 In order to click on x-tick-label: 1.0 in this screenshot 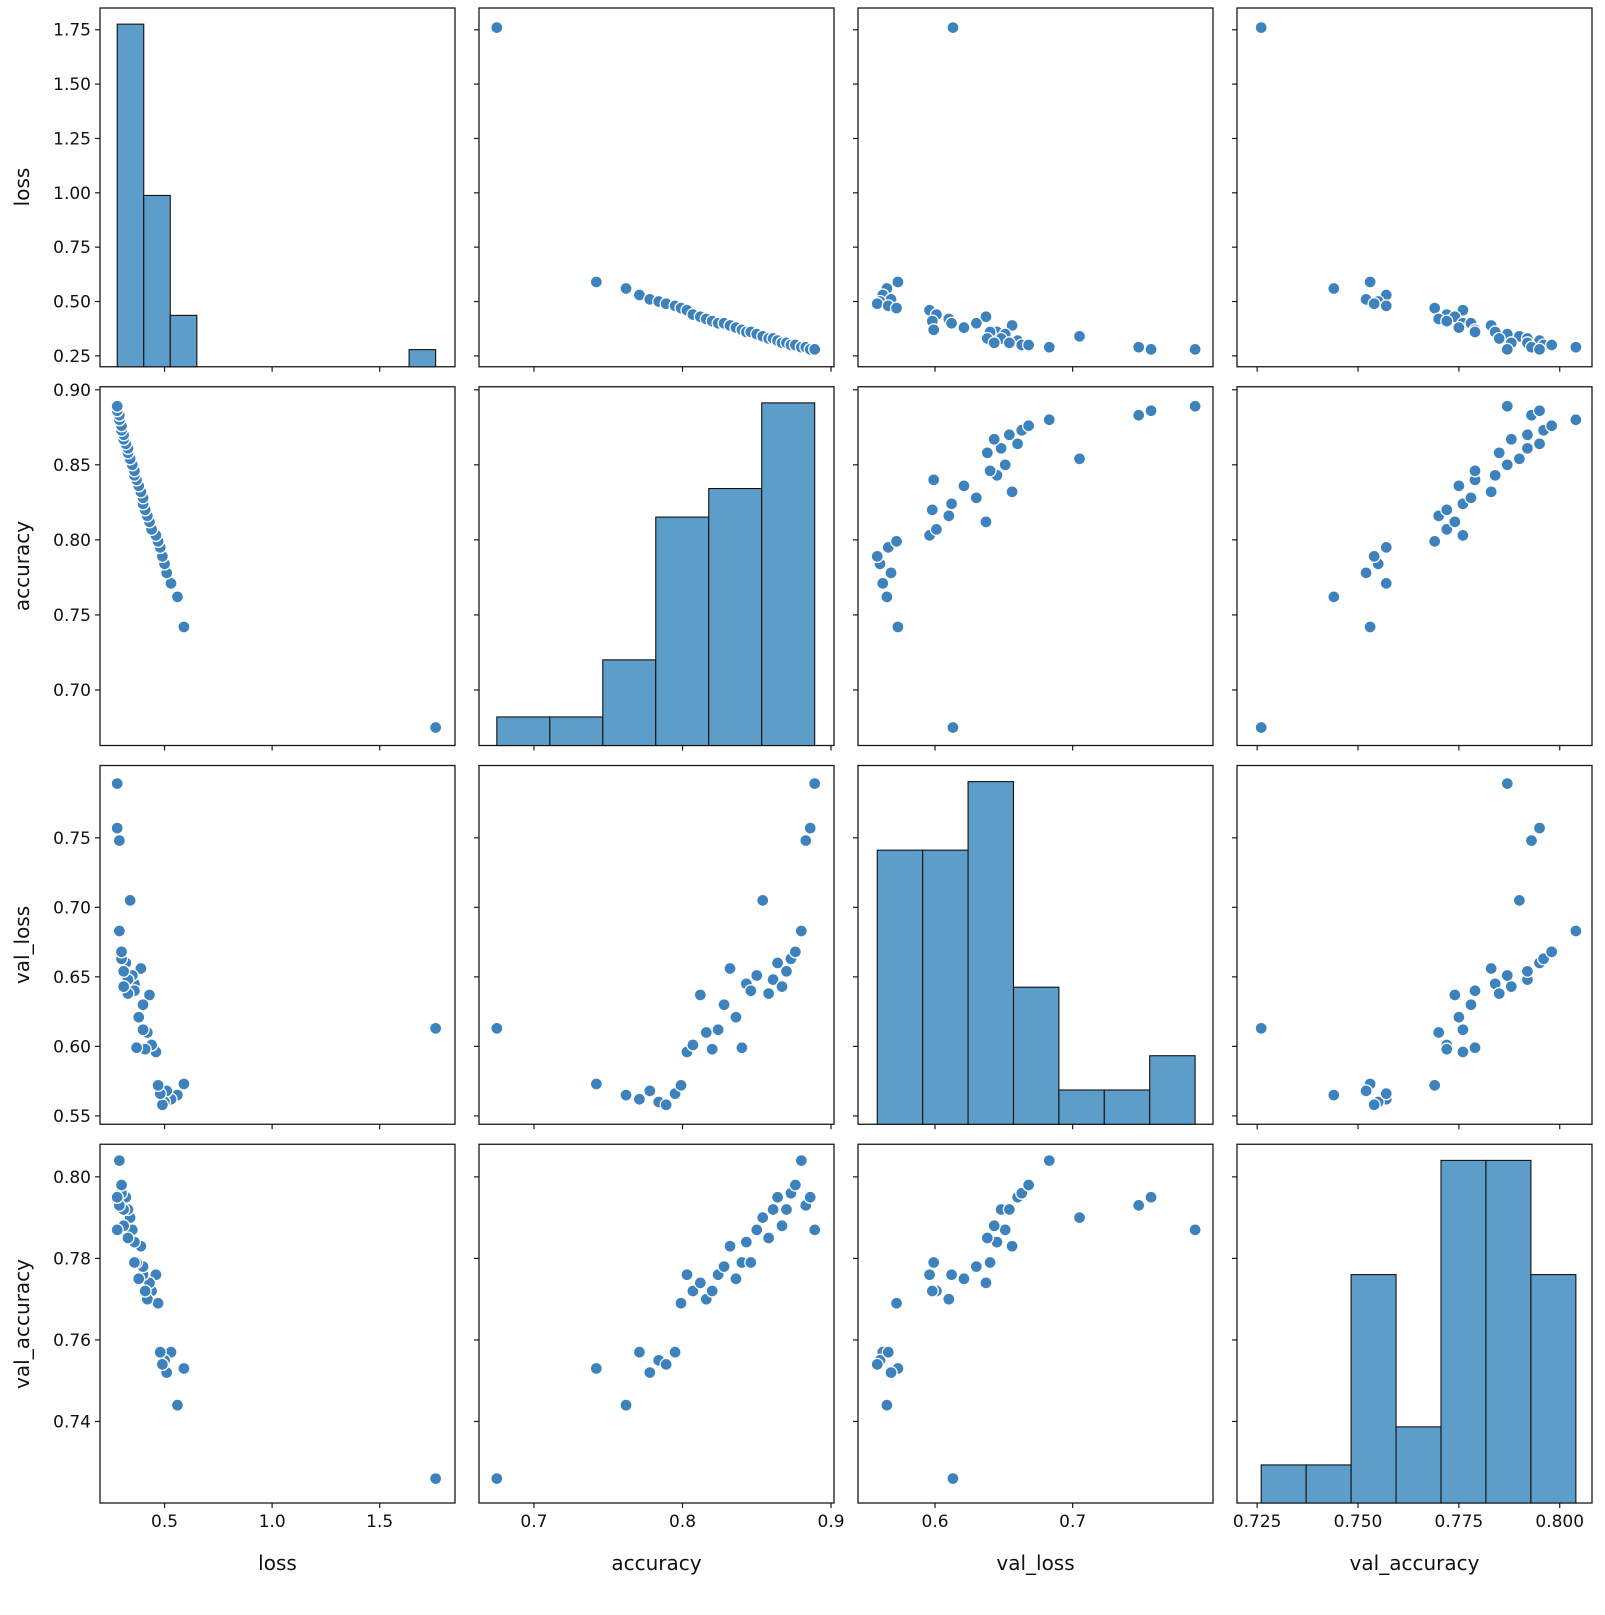, I will do `click(272, 1522)`.